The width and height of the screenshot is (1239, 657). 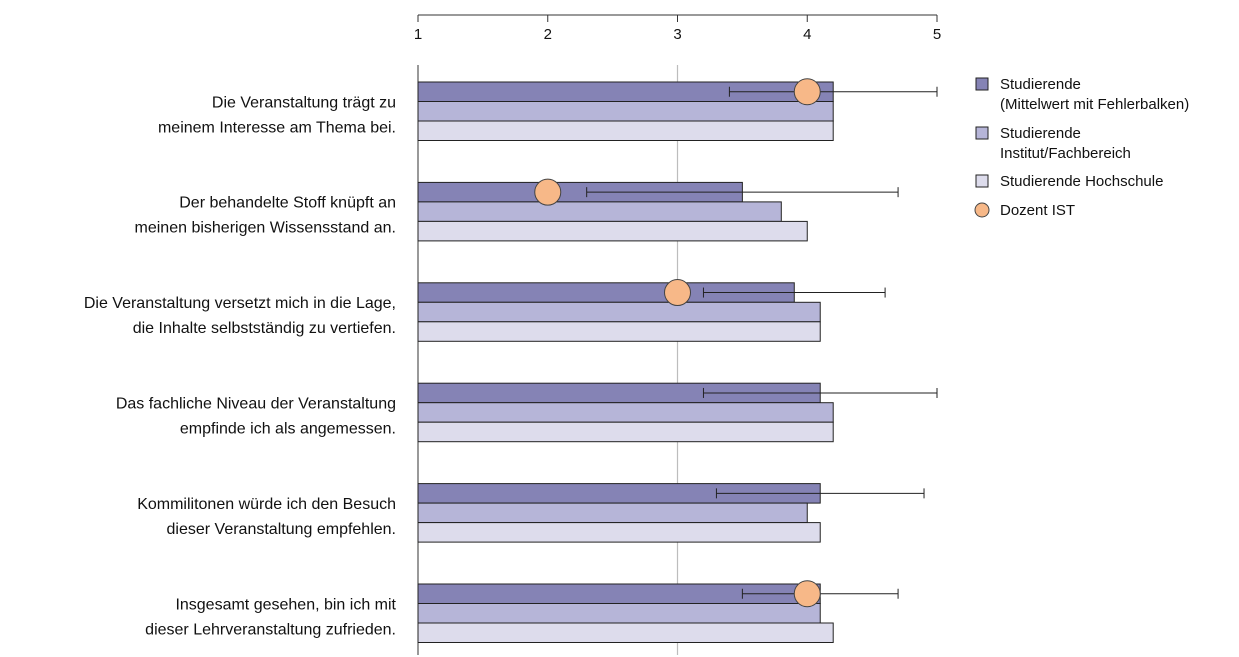 I want to click on category-label: meinem Interesse am Thema bei., so click(x=277, y=127).